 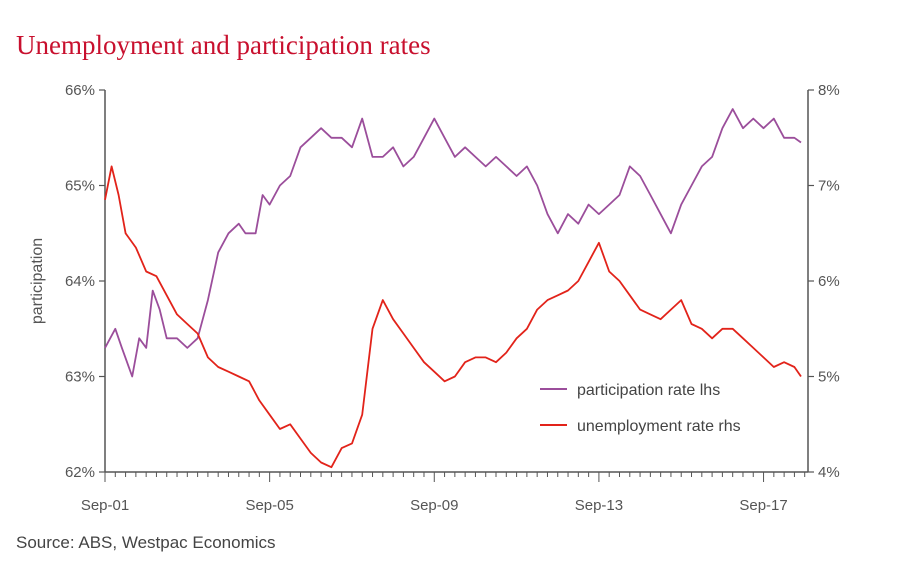 I want to click on x-tick-label: Sep-05, so click(x=269, y=505).